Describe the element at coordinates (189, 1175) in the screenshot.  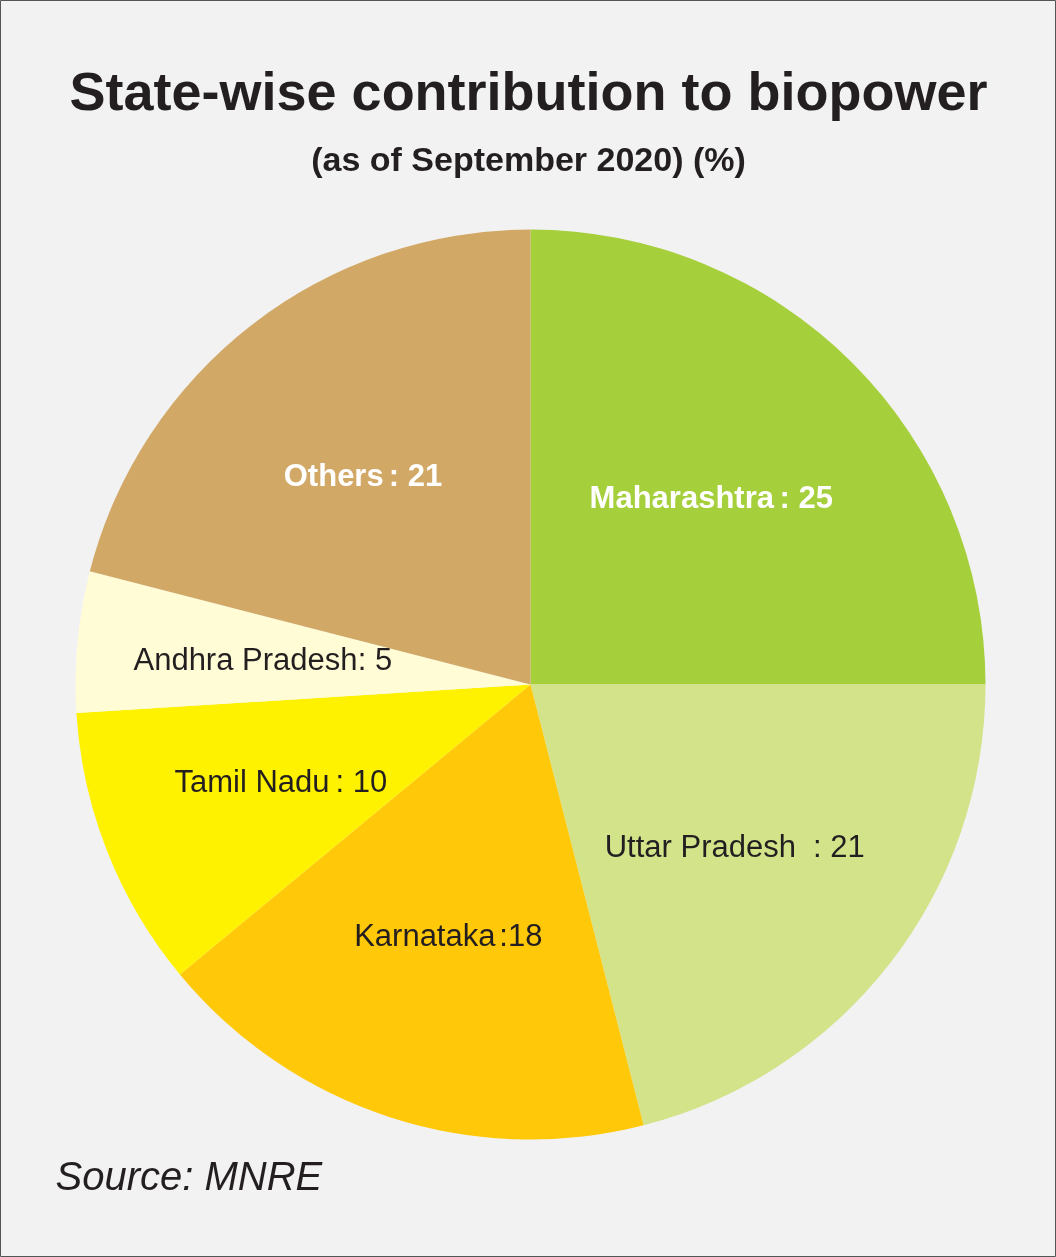
I see `source-note: Source: MNRE` at that location.